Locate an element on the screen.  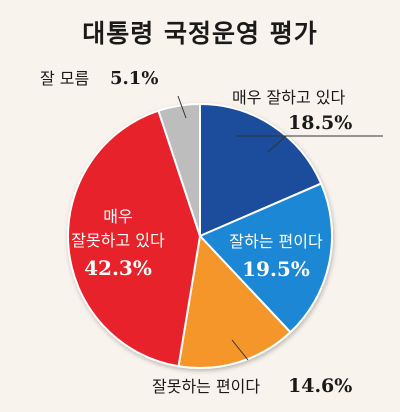
slice-value-very-bad: 42.3% is located at coordinates (118, 268).